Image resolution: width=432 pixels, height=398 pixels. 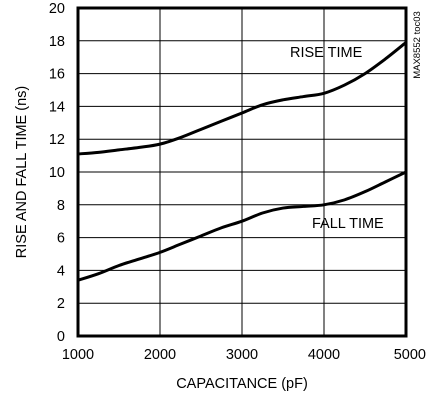 What do you see at coordinates (57, 42) in the screenshot?
I see `y-tick-label: 18` at bounding box center [57, 42].